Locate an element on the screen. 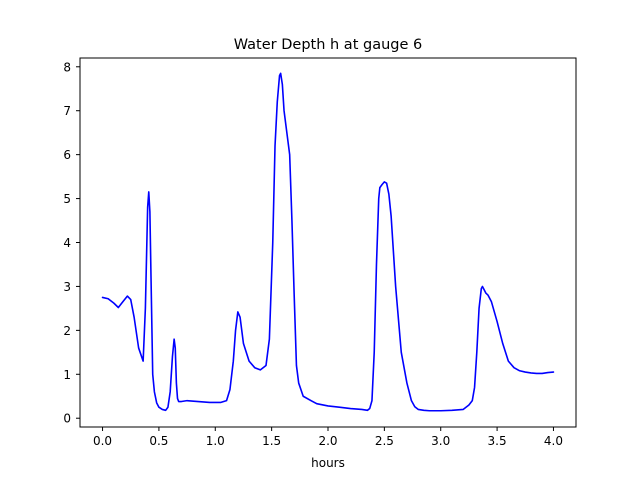  x-tick-label: 4.0 is located at coordinates (553, 441).